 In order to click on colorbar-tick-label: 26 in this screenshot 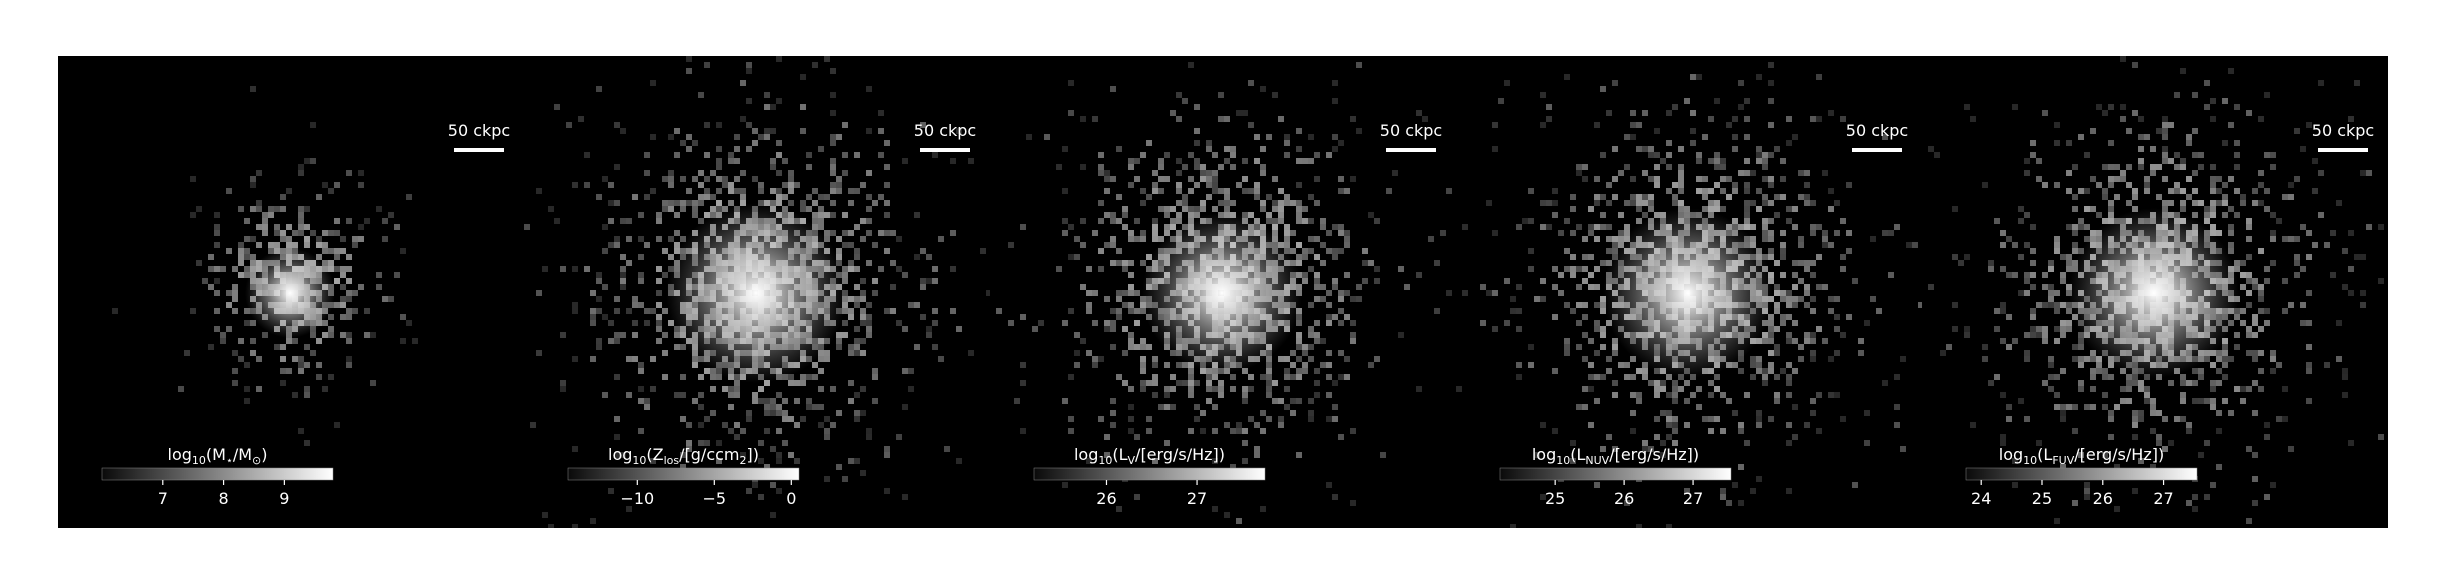, I will do `click(2103, 498)`.